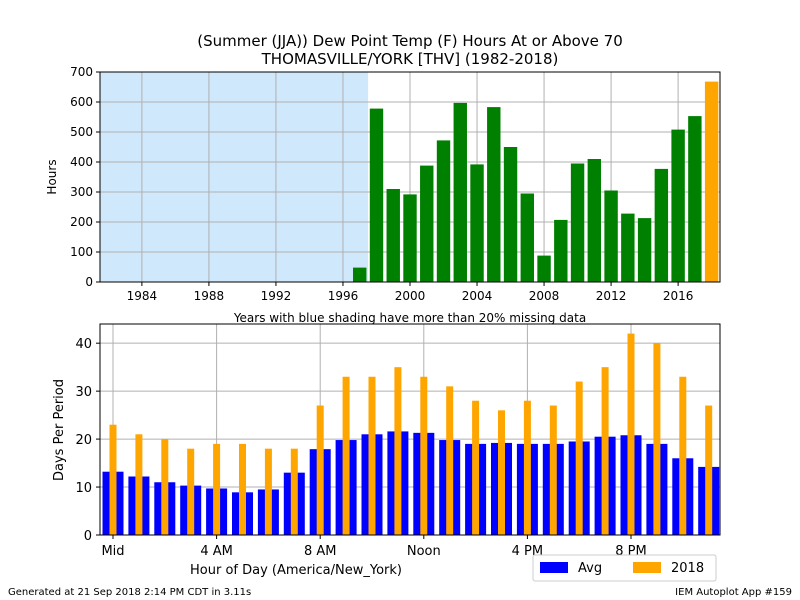 The height and width of the screenshot is (600, 800). I want to click on y-tick-label: 600, so click(81, 102).